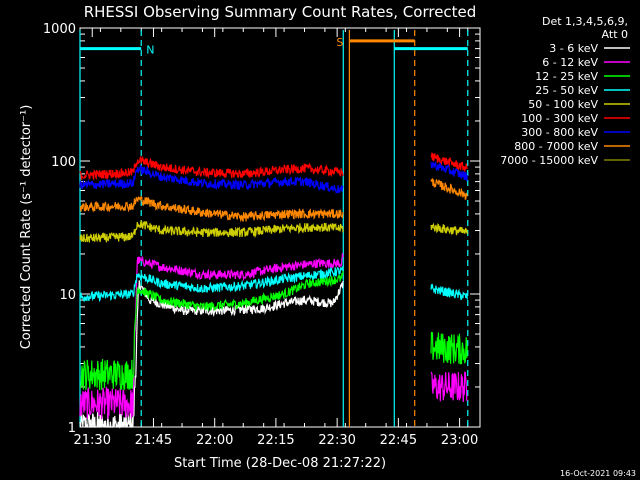 This screenshot has width=640, height=480. Describe the element at coordinates (26, 227) in the screenshot. I see `y-axis-label: Corrected Count Rate (s⁻¹ detector⁻¹)` at that location.